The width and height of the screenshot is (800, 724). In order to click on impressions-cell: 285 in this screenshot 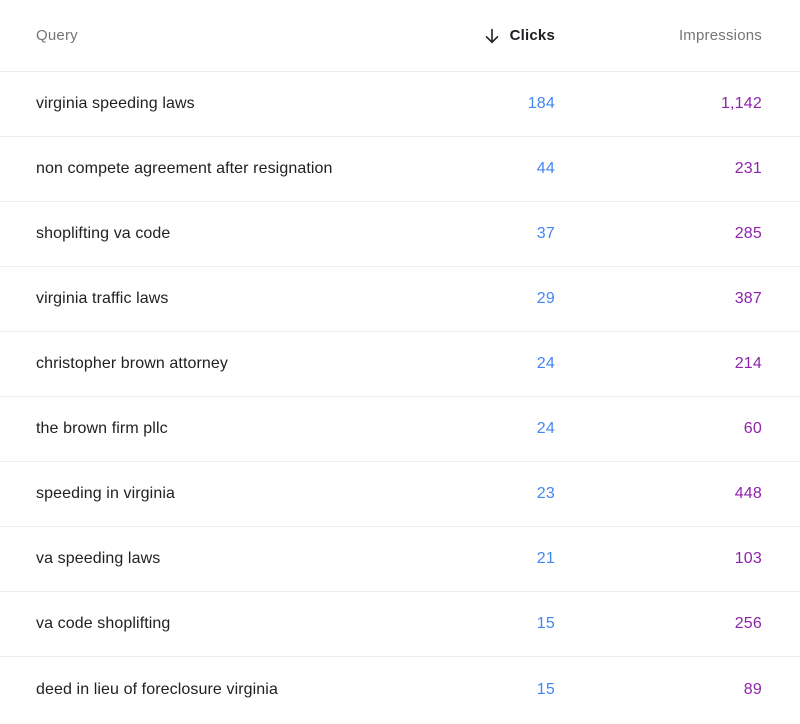, I will do `click(748, 233)`.